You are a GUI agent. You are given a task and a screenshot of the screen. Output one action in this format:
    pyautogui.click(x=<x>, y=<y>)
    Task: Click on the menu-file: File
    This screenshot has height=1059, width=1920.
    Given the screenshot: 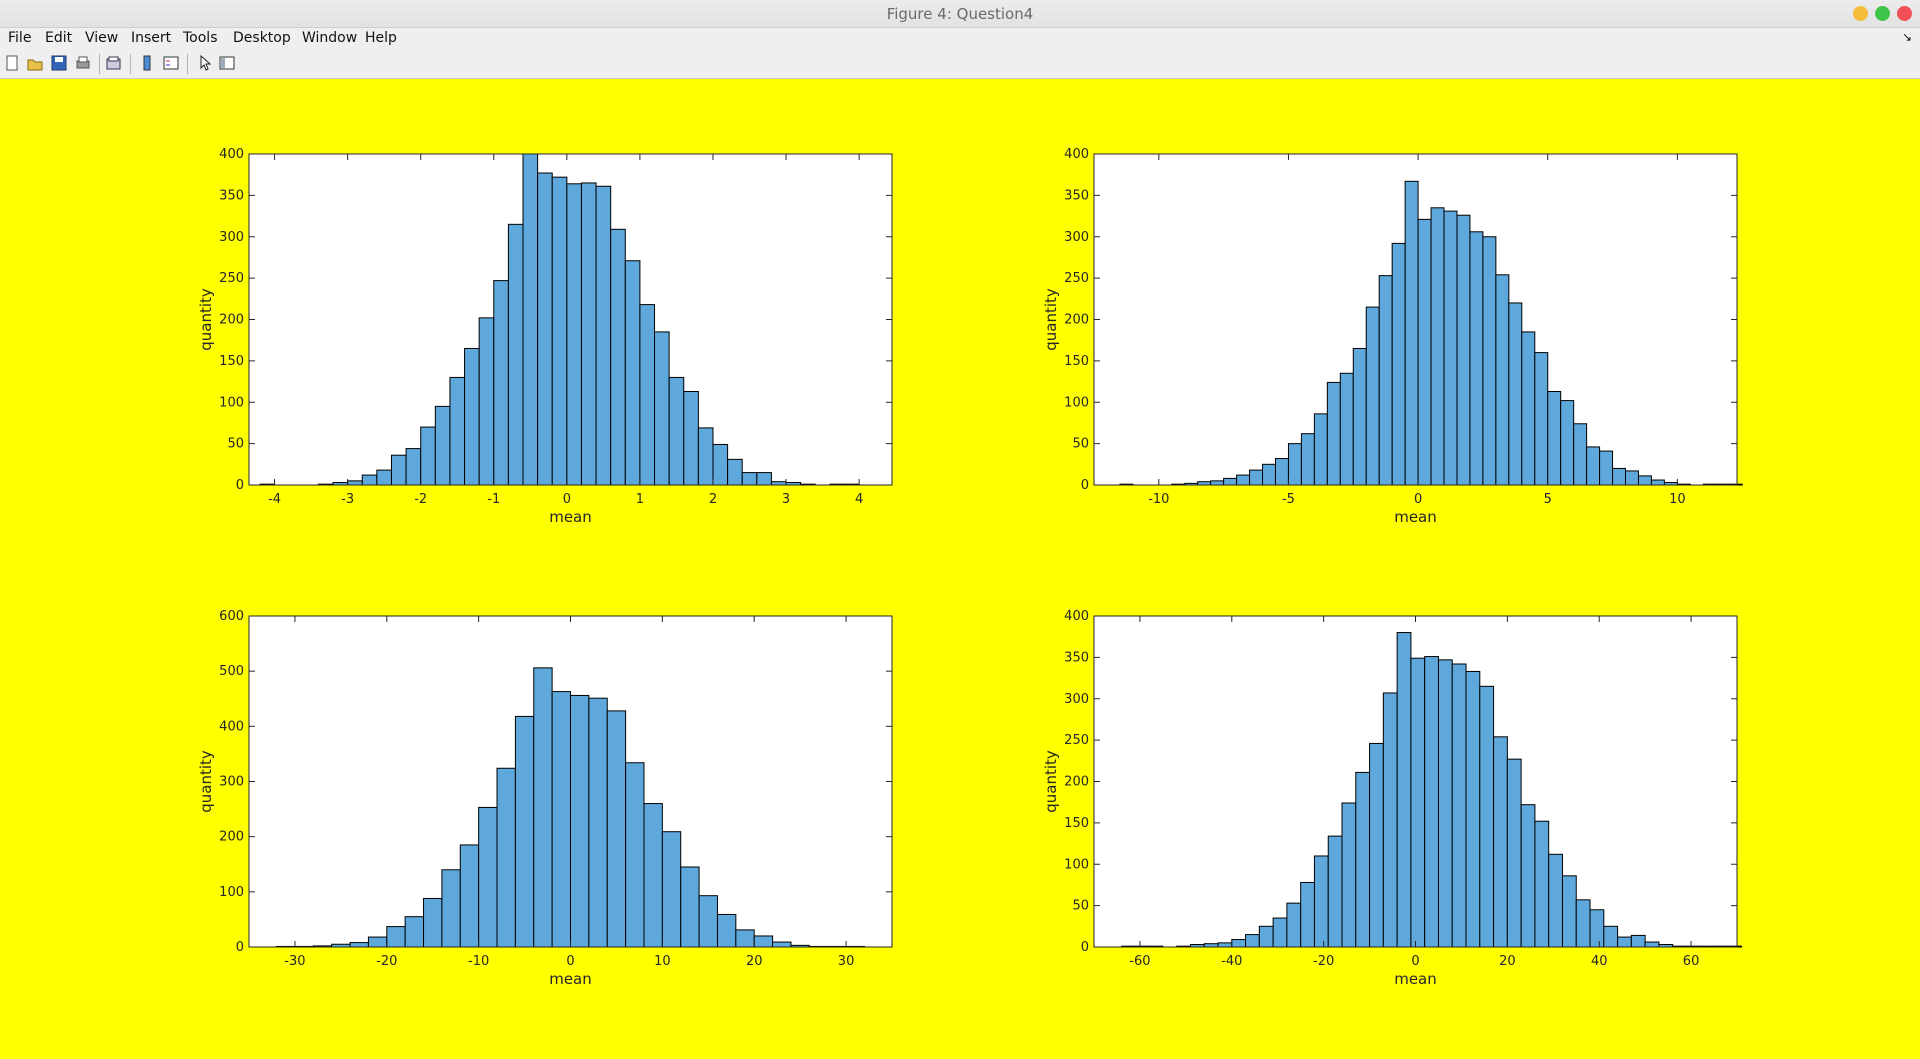 What is the action you would take?
    pyautogui.click(x=20, y=38)
    